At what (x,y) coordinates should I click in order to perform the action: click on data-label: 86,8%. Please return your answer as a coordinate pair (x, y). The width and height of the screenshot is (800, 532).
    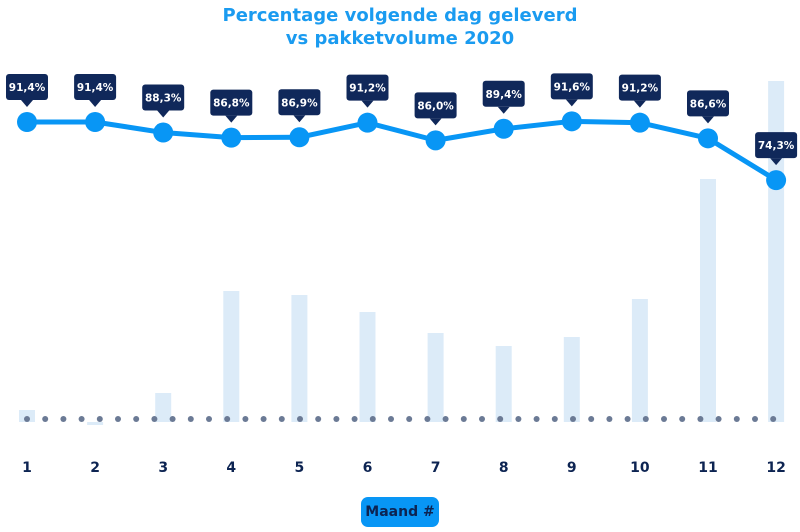
    Looking at the image, I should click on (231, 104).